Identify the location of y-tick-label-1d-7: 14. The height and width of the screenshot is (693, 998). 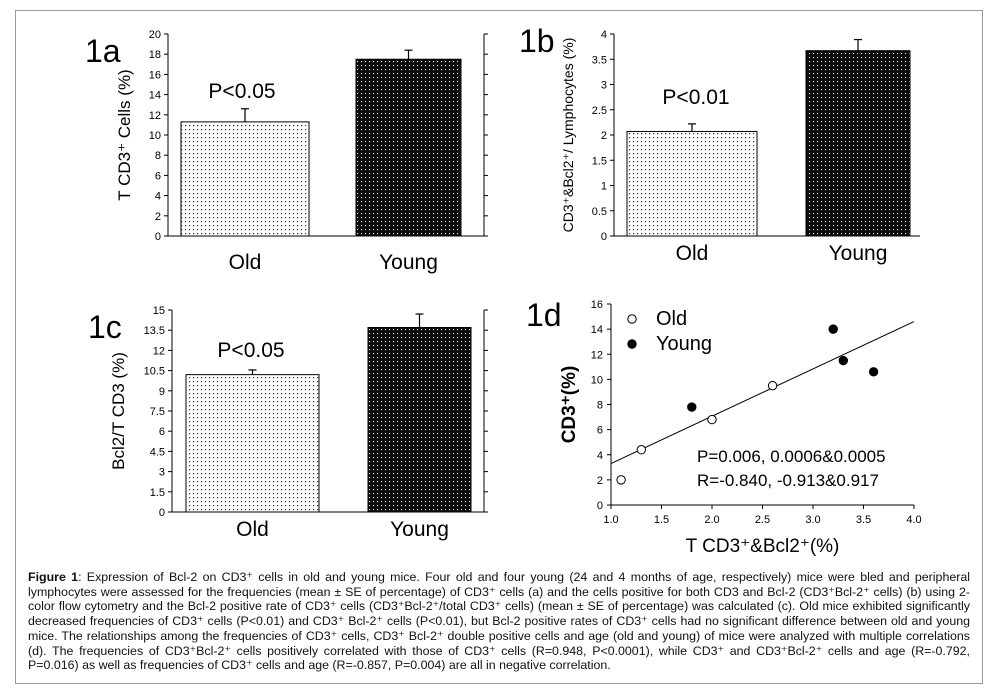
(597, 330).